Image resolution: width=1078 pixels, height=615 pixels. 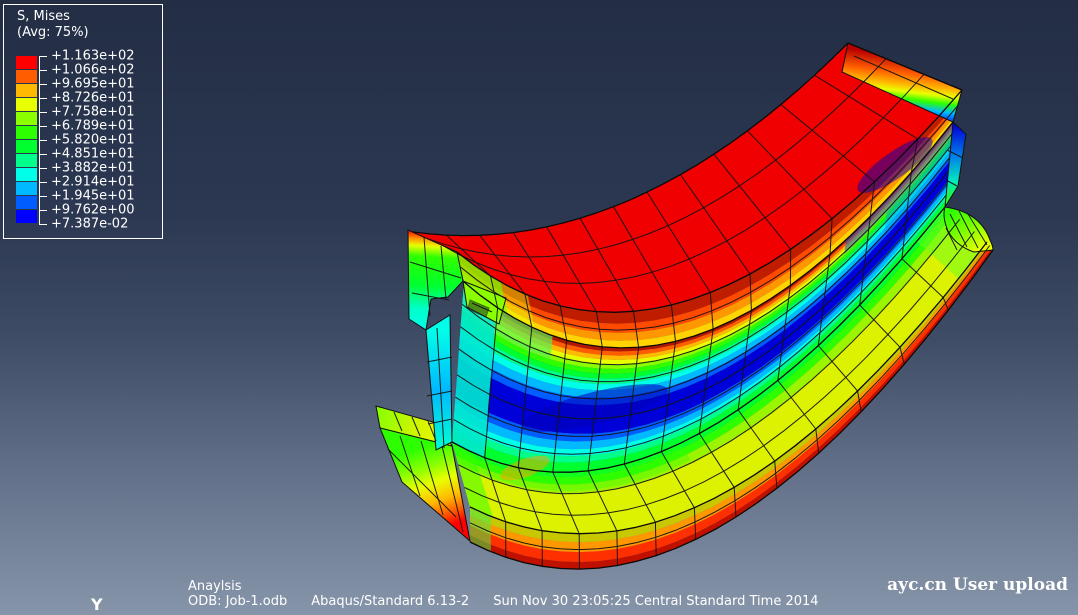 What do you see at coordinates (93, 98) in the screenshot?
I see `legend-value: +8.726e+01` at bounding box center [93, 98].